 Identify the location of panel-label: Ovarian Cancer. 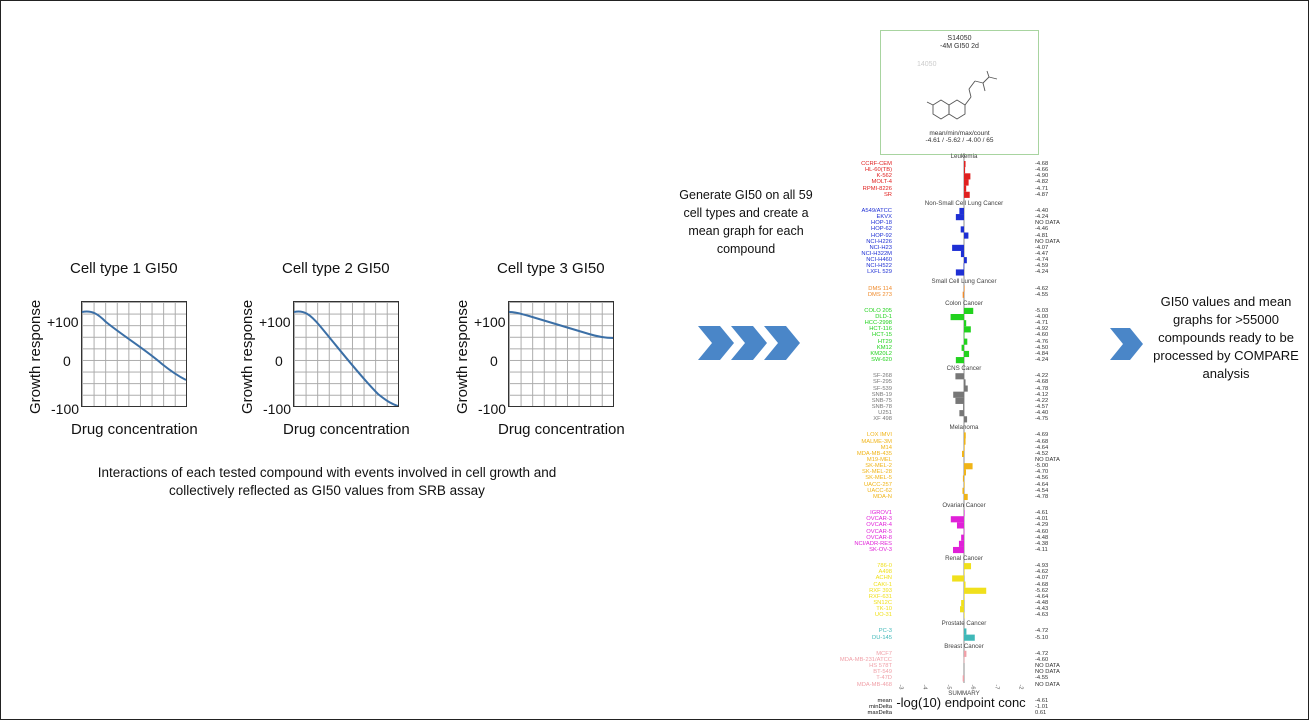
(964, 506).